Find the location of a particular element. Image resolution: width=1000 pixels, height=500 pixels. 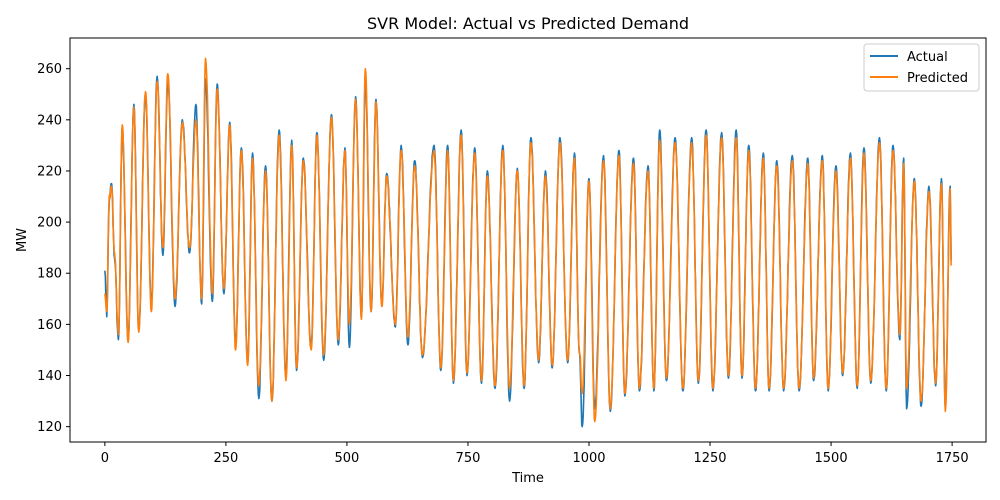

legend-label-predicted: Predicted is located at coordinates (937, 78).